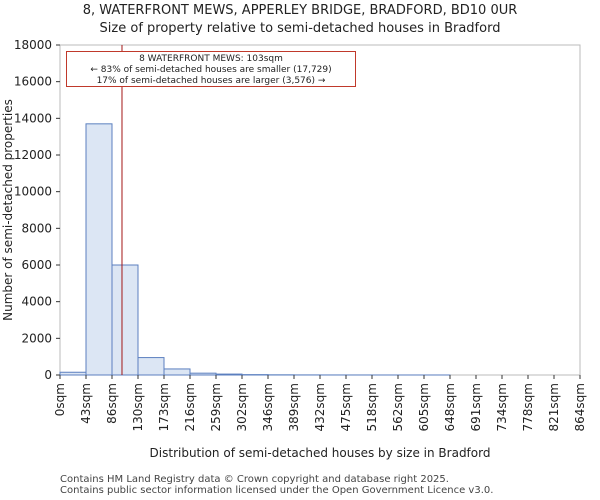 This screenshot has width=600, height=500. I want to click on x-tick-label: 0sqm, so click(60, 399).